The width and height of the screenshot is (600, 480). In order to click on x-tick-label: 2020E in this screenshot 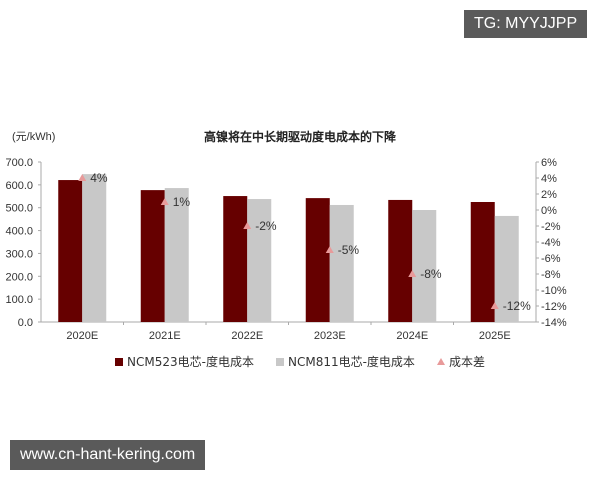, I will do `click(82, 336)`.